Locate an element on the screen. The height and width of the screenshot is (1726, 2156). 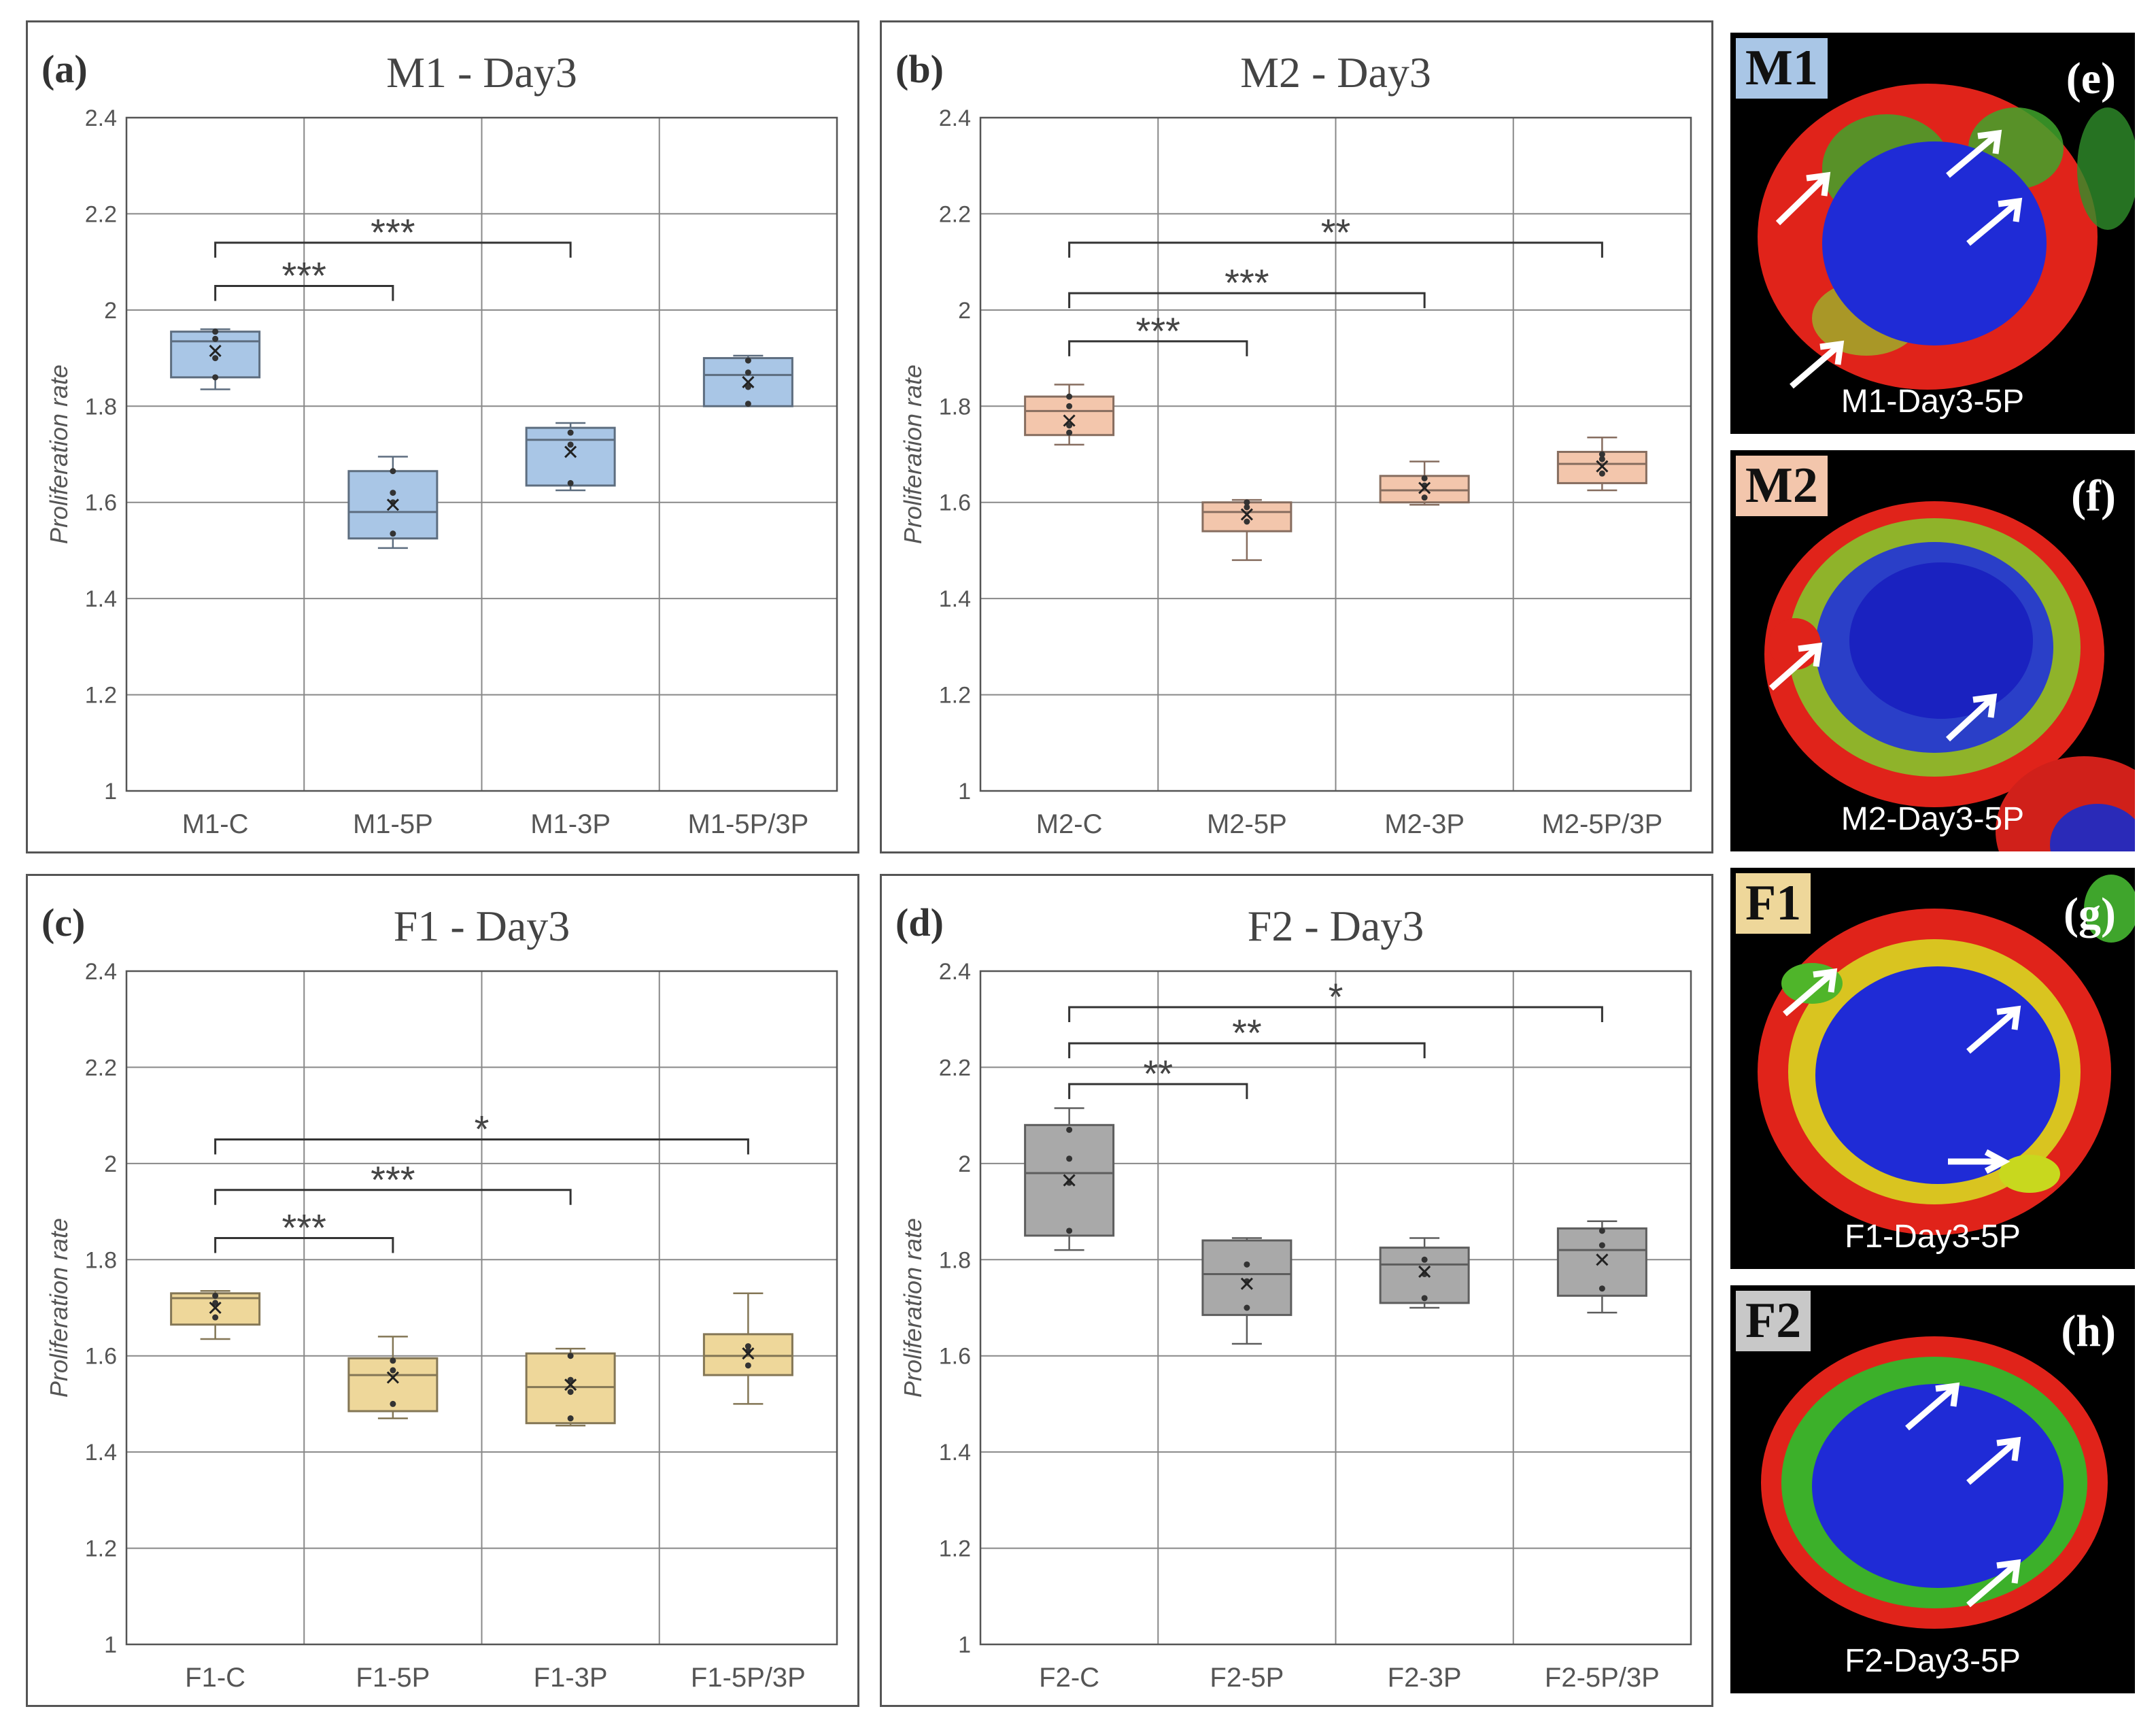
micrograph-tag: F2 is located at coordinates (1773, 1321).